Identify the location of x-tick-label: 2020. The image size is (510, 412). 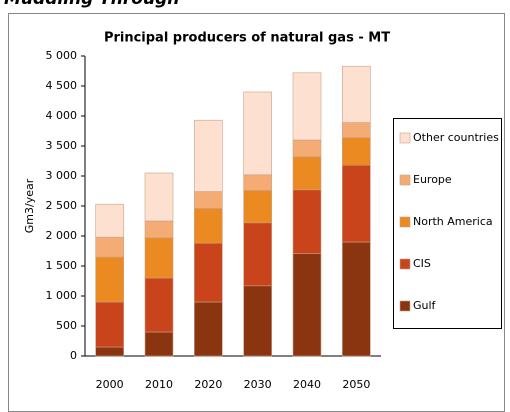
(208, 384).